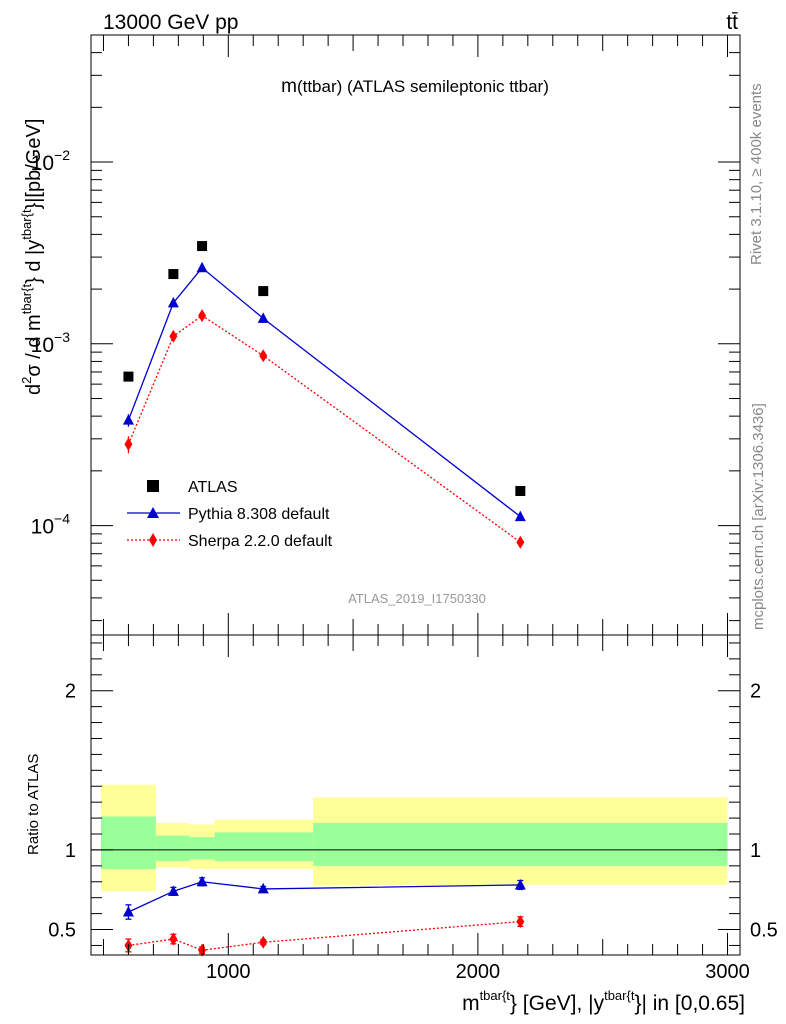 This screenshot has width=786, height=1024. What do you see at coordinates (732, 22) in the screenshot?
I see `header-right: tt̄` at bounding box center [732, 22].